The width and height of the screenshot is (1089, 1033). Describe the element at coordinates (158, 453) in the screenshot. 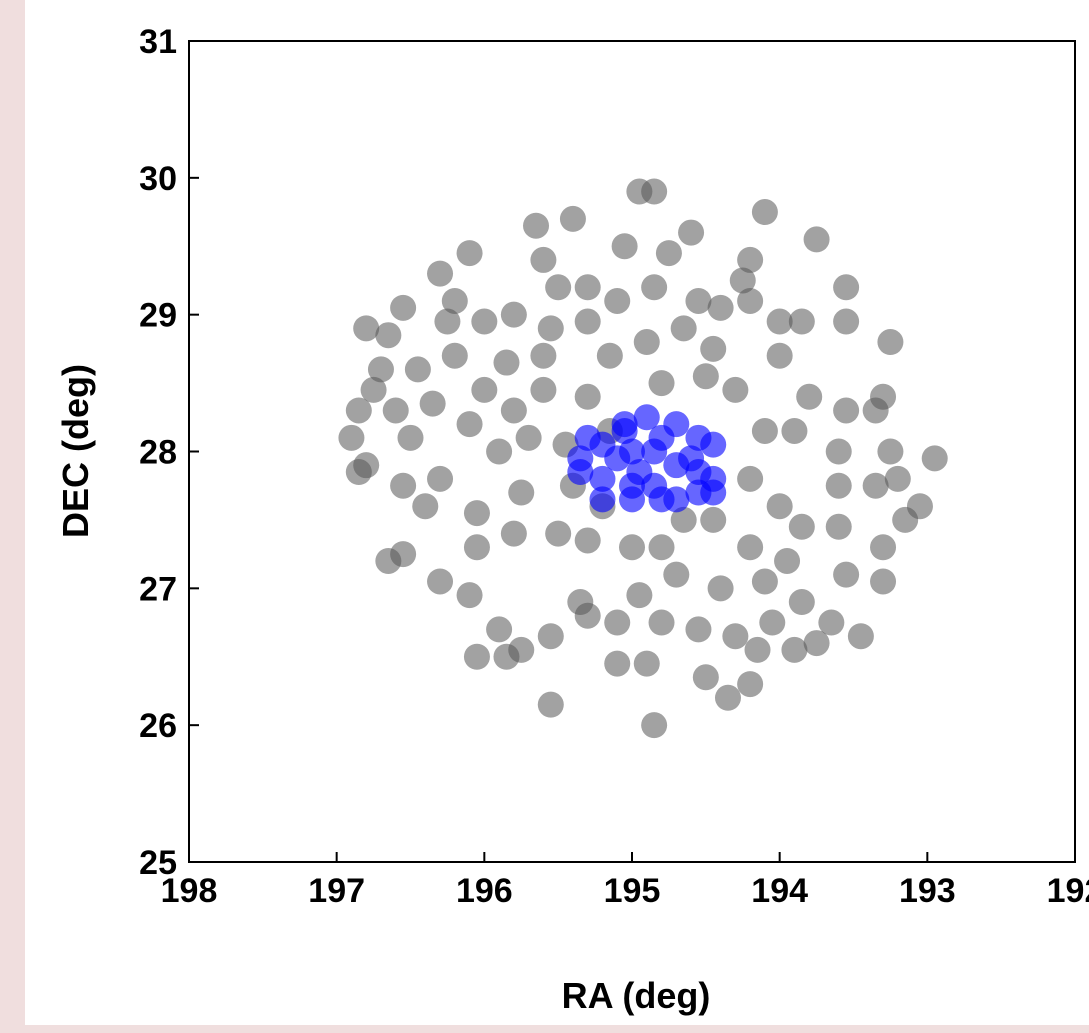

I see `y-tick-label: 28` at that location.